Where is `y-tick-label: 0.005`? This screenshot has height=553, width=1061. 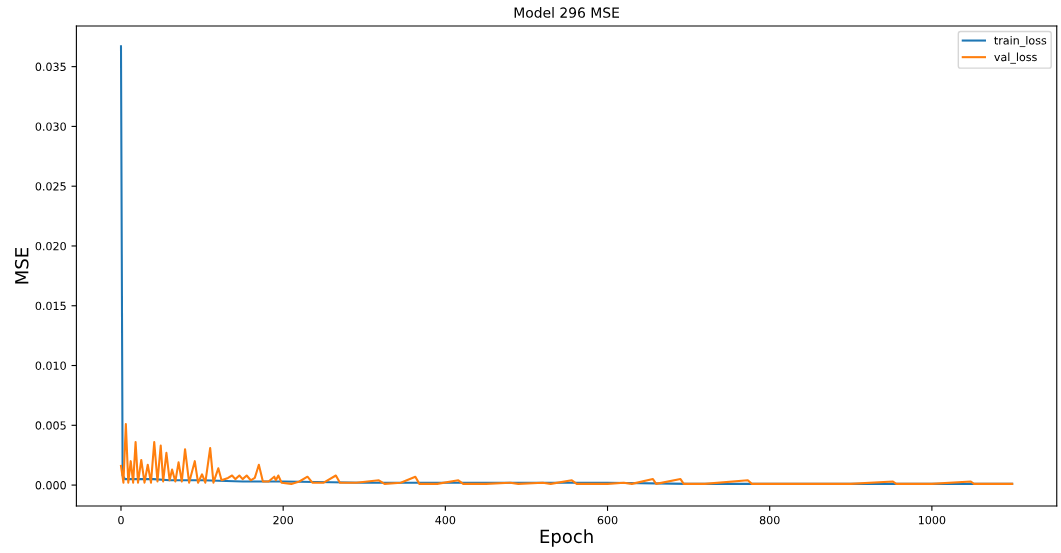
y-tick-label: 0.005 is located at coordinates (50, 425).